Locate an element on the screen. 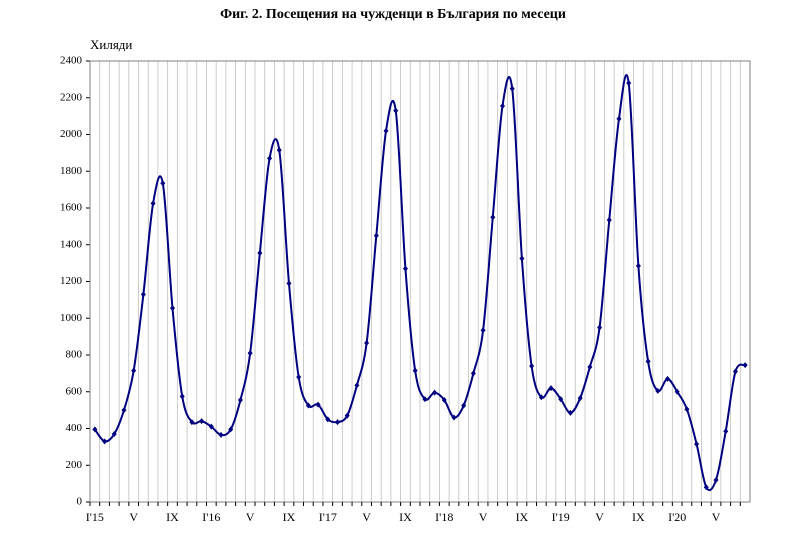  y-tick-label: 1600 is located at coordinates (71, 208).